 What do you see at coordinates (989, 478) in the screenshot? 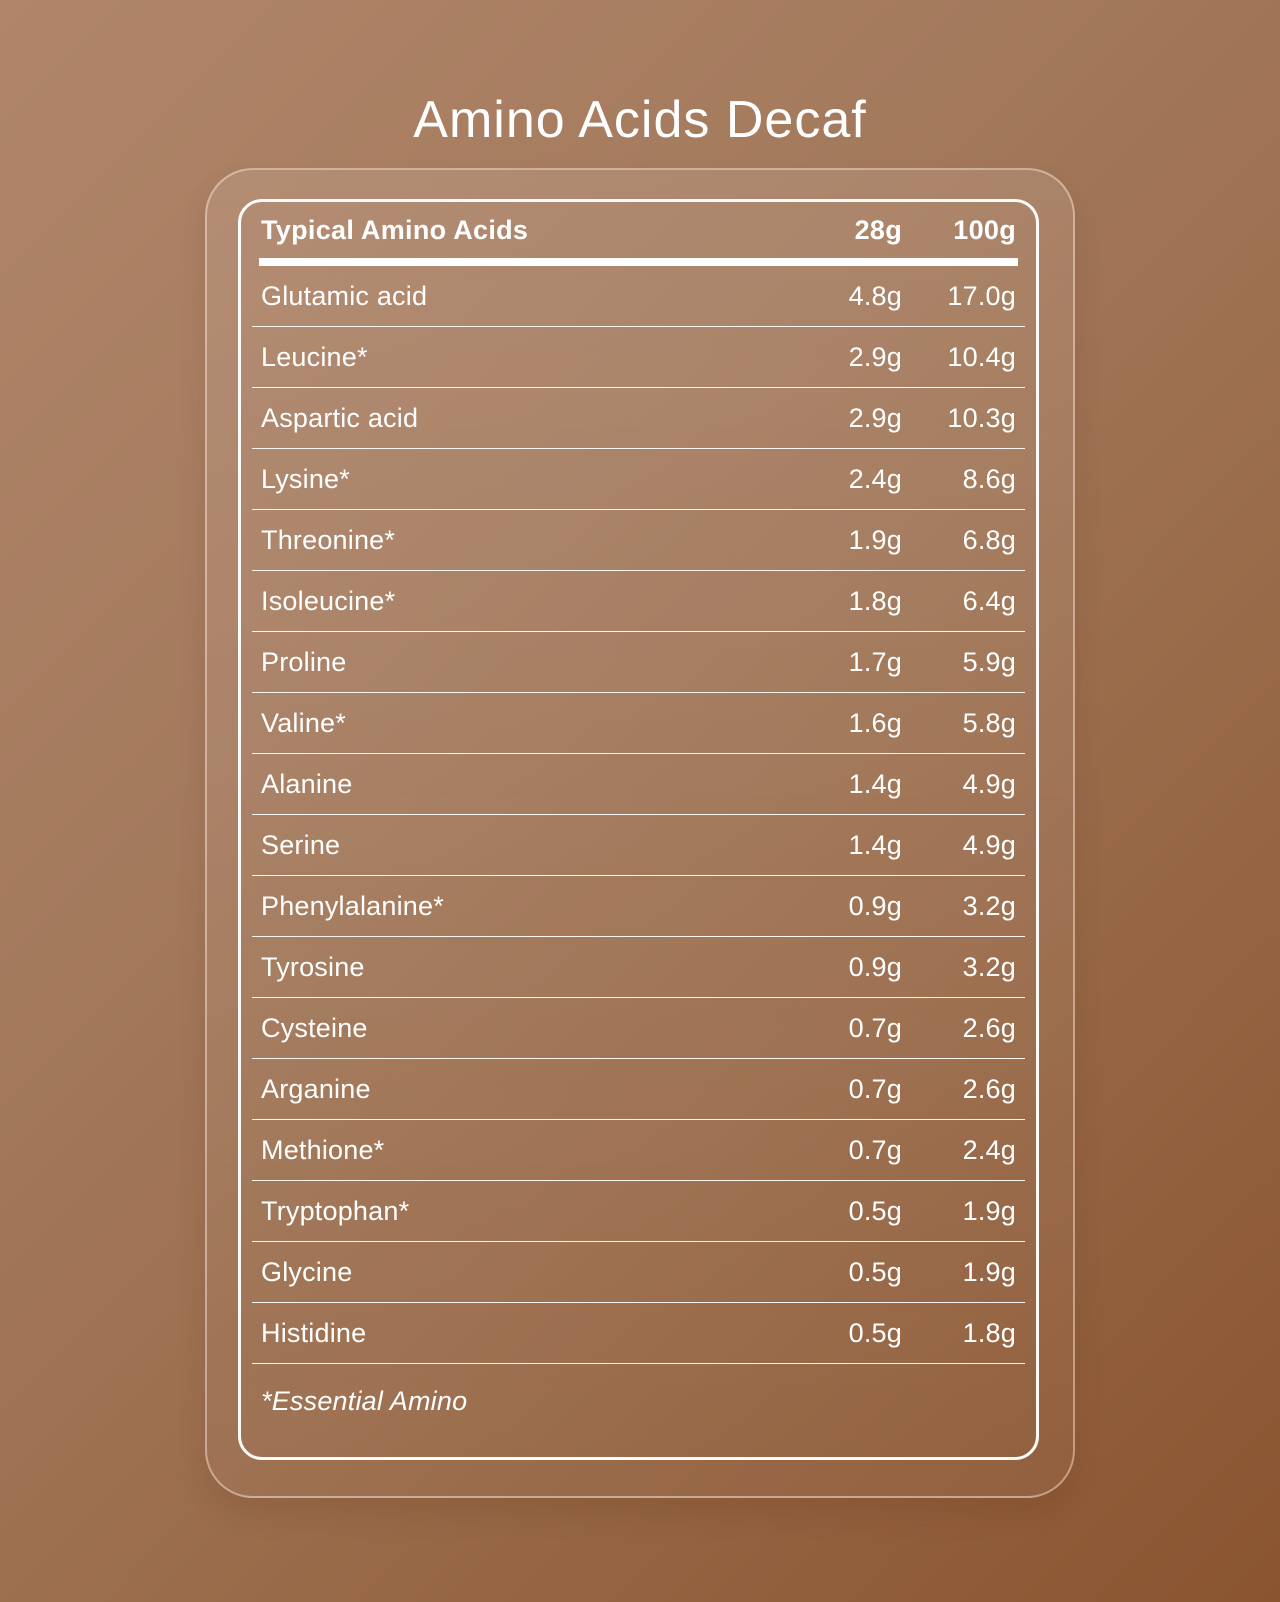
I see `value-per-100g: 8.6g` at bounding box center [989, 478].